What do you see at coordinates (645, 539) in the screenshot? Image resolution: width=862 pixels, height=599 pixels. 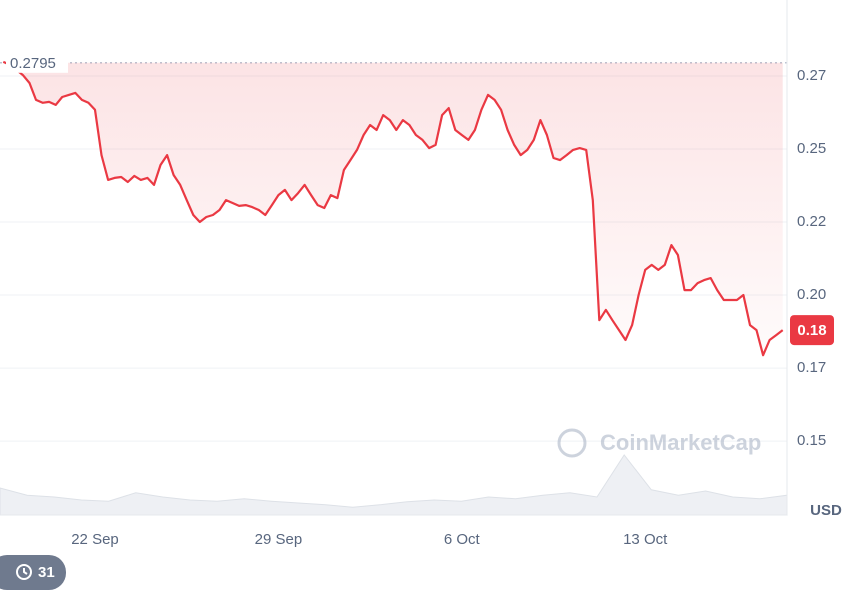 I see `x-tick-label: 13 Oct` at bounding box center [645, 539].